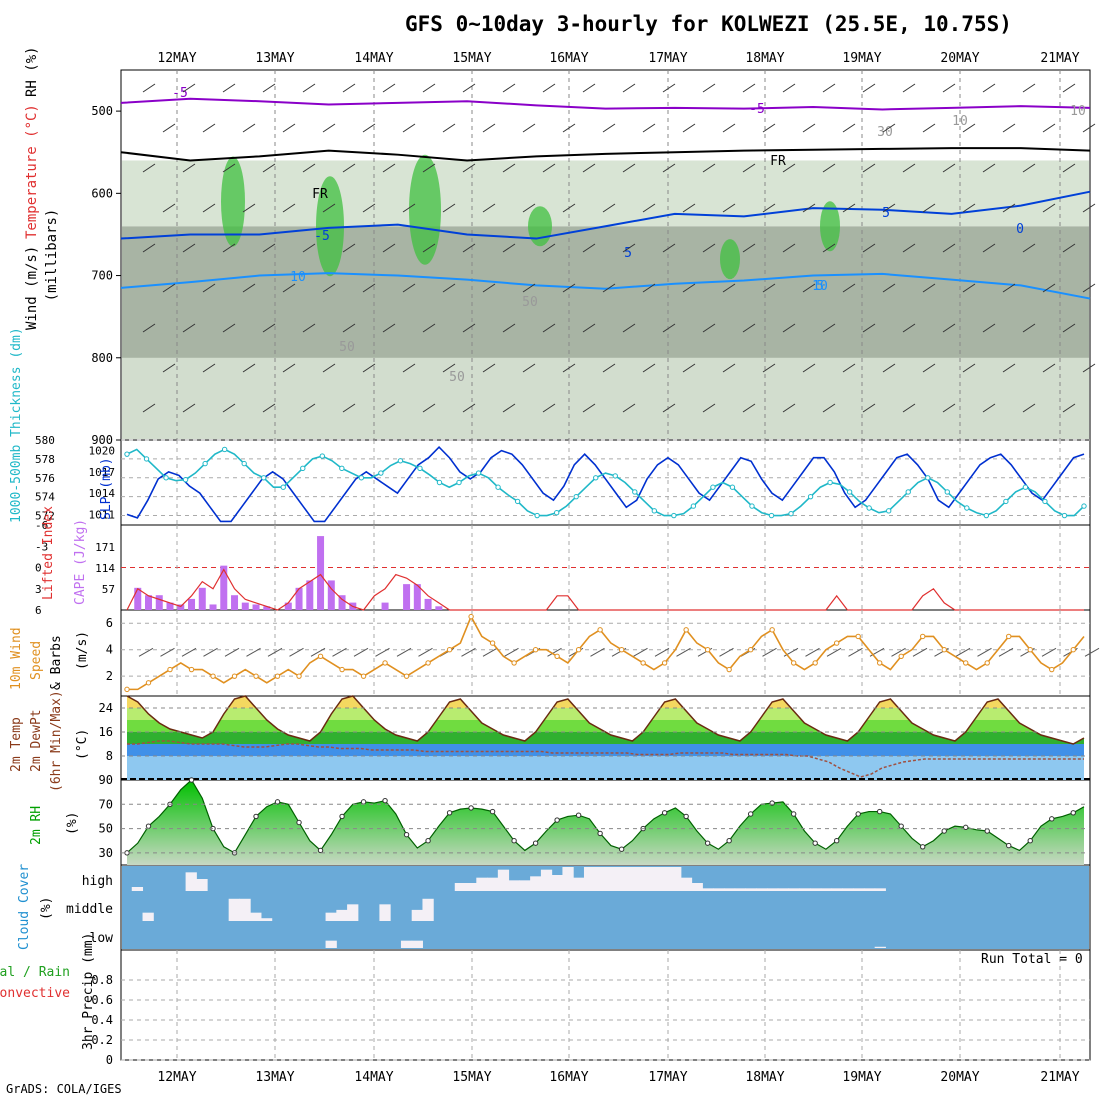  What do you see at coordinates (347, 347) in the screenshot?
I see `contour-label: 50` at bounding box center [347, 347].